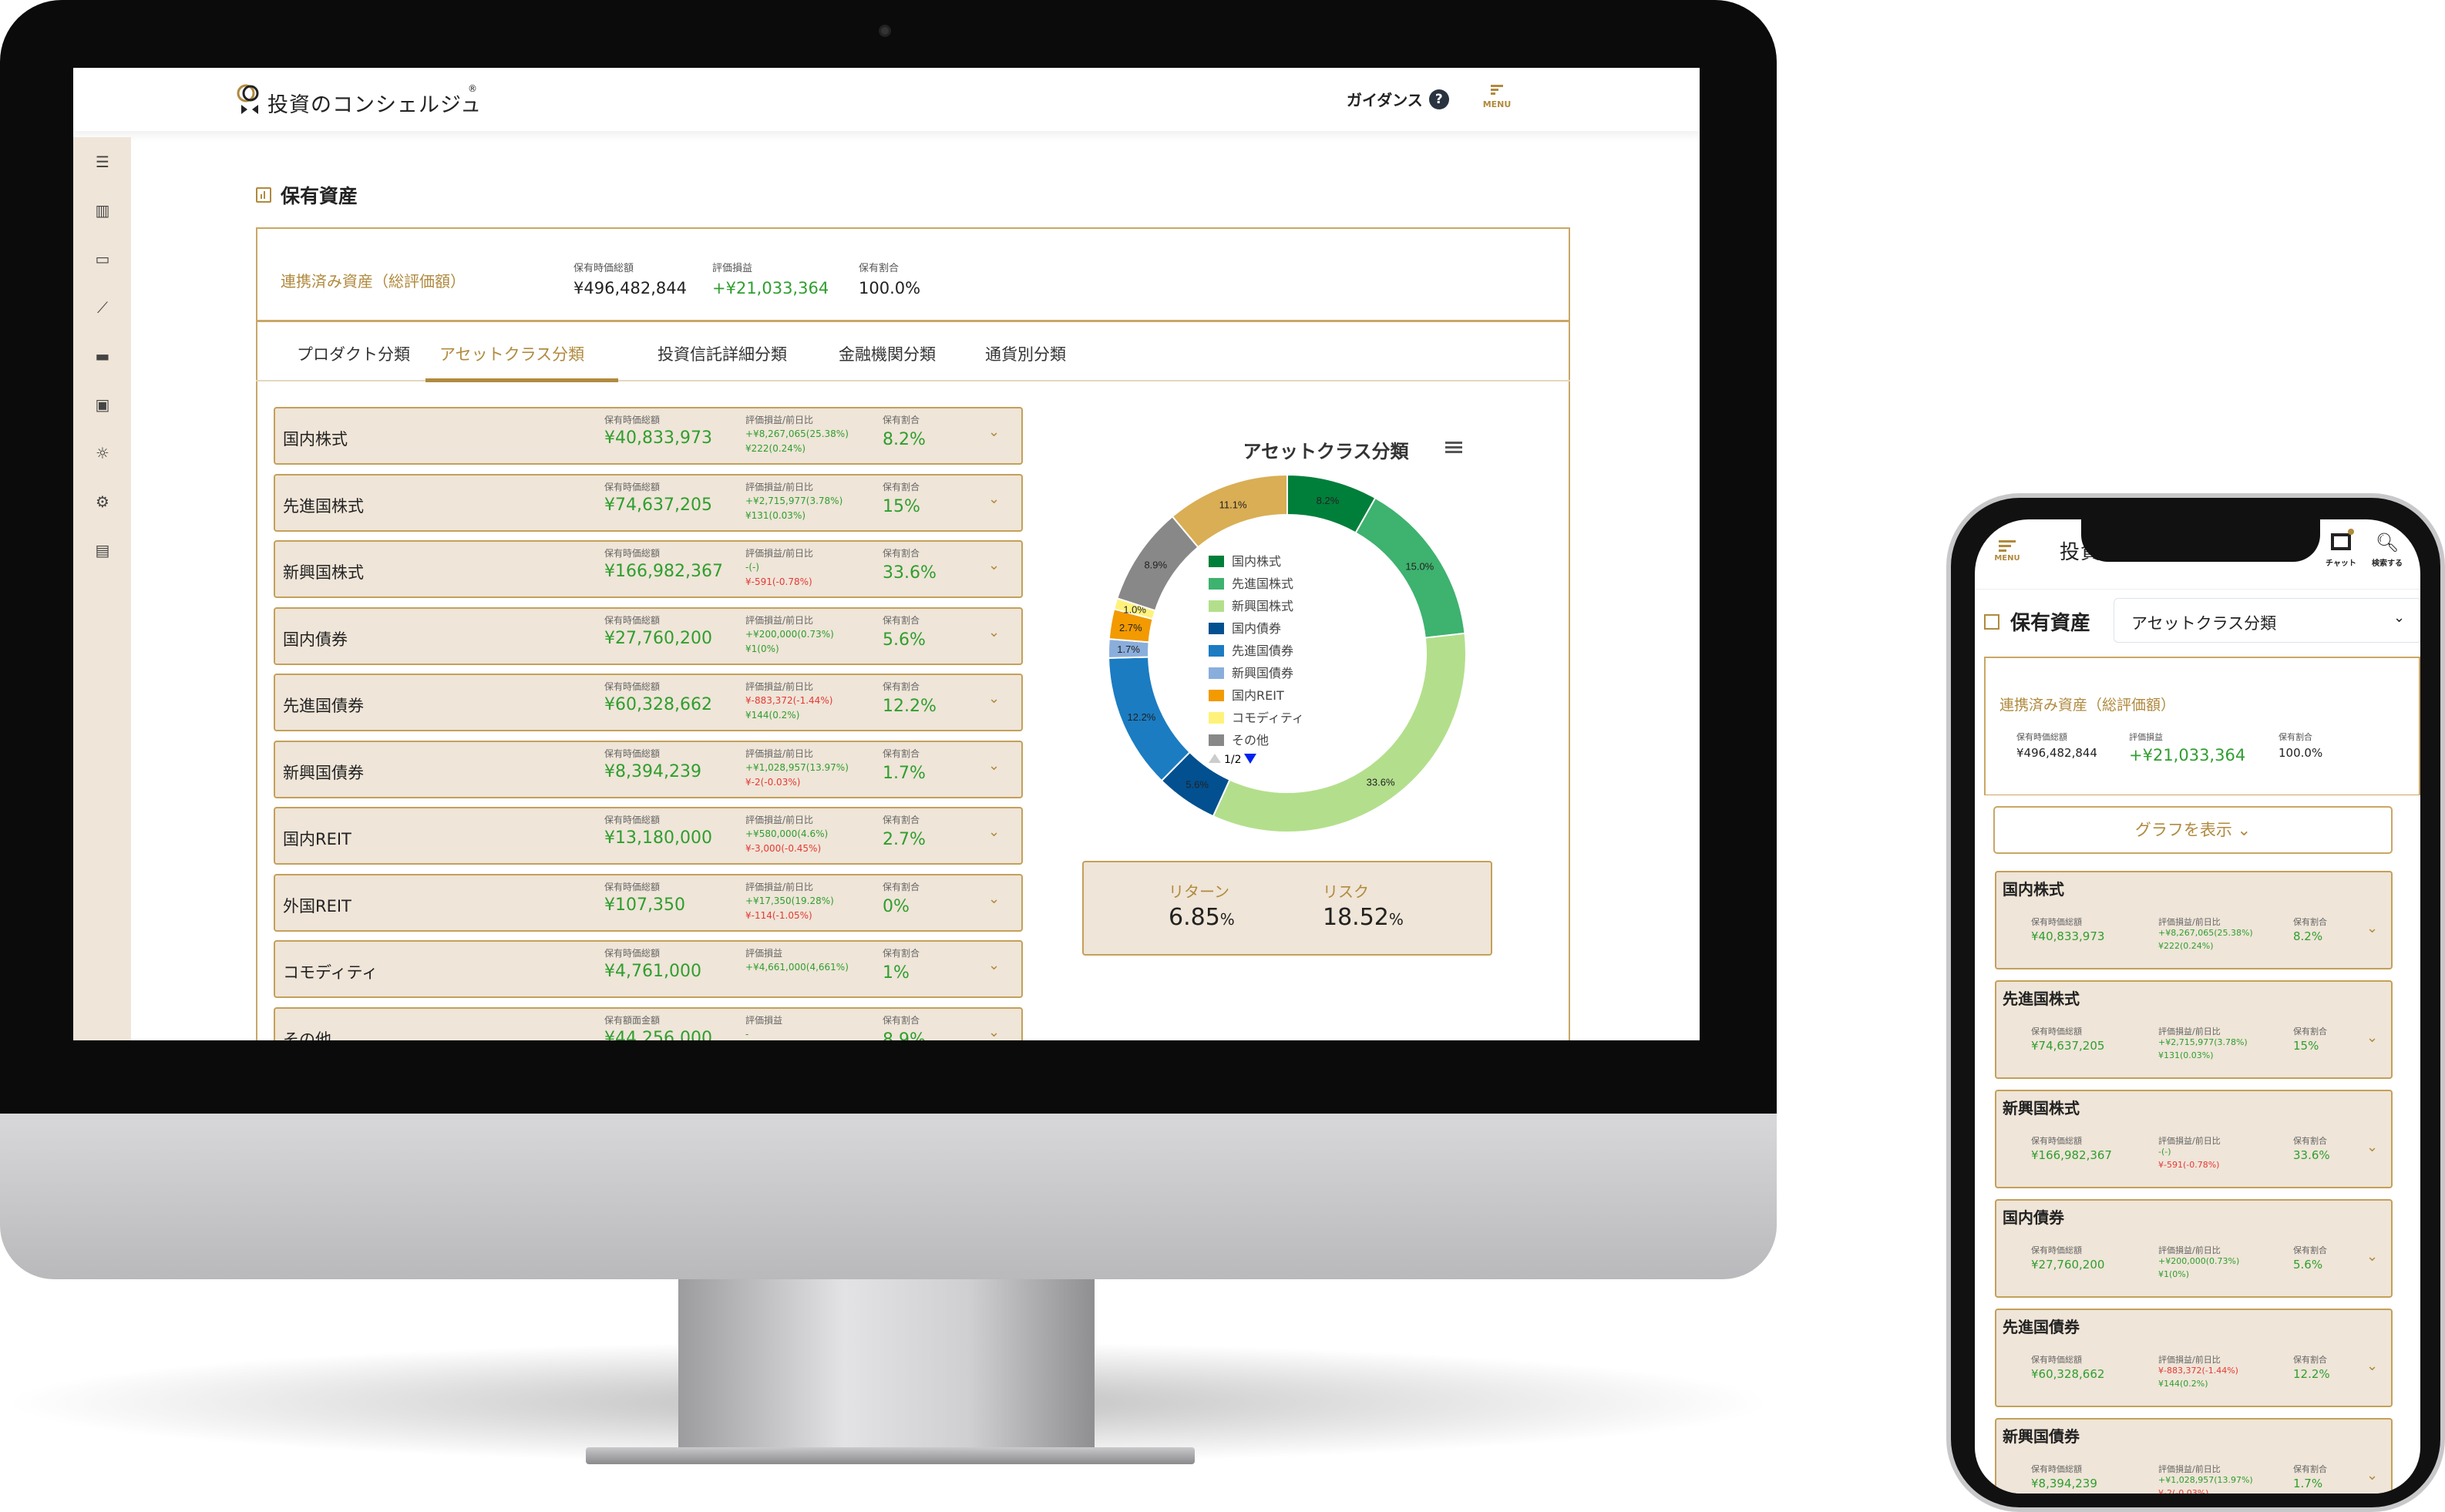 The width and height of the screenshot is (2445, 1512). Describe the element at coordinates (905, 640) in the screenshot. I see `ratio: 5.6%` at that location.